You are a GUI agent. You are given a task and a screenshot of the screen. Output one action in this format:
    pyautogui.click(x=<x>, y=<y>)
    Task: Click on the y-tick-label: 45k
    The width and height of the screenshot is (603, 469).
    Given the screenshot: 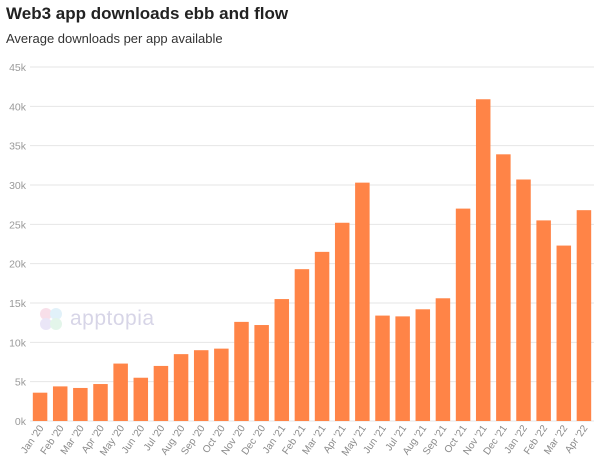 What is the action you would take?
    pyautogui.click(x=18, y=68)
    